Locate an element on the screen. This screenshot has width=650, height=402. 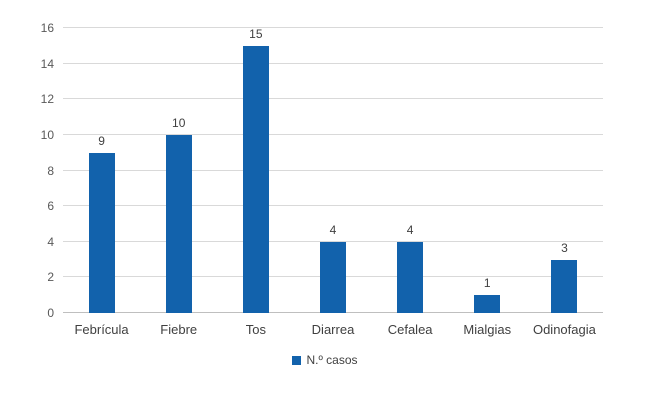
x-label-cefalea: Cefalea is located at coordinates (410, 329).